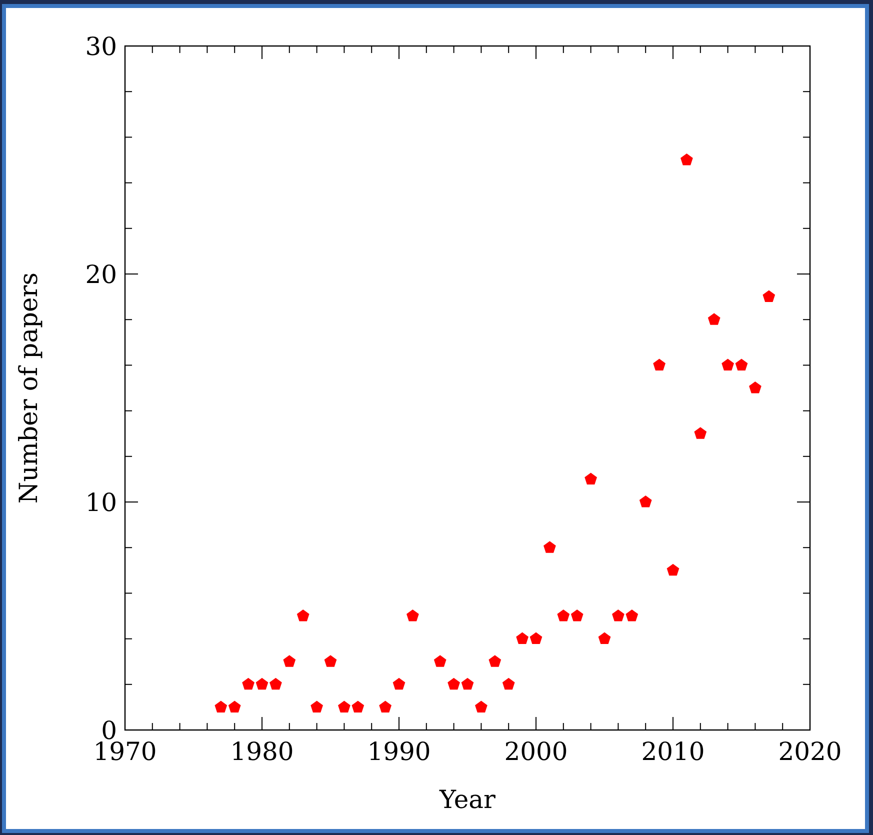 The height and width of the screenshot is (835, 873). What do you see at coordinates (101, 502) in the screenshot?
I see `y-tick-label: 10` at bounding box center [101, 502].